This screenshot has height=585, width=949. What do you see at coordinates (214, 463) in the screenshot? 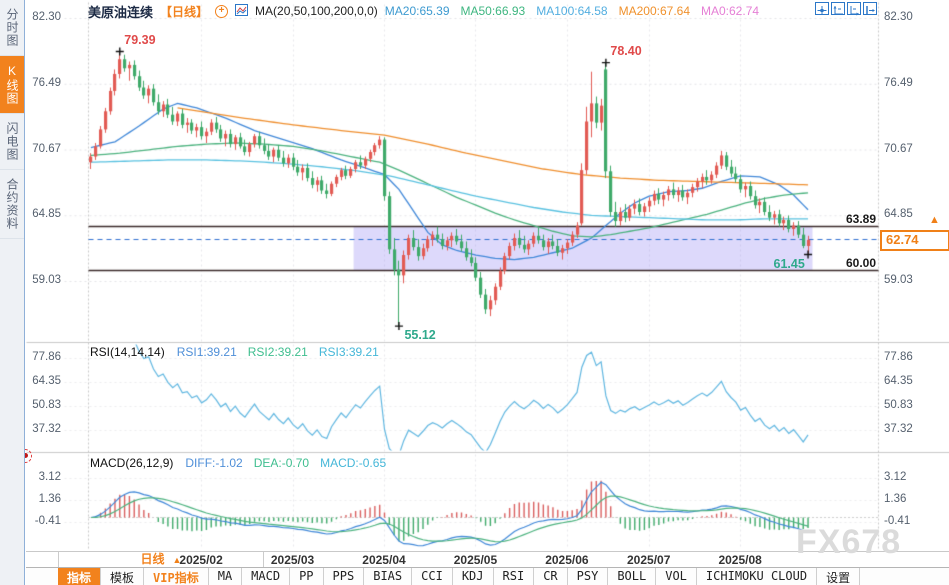
I see `legend-value: DIFF:-1.02` at bounding box center [214, 463].